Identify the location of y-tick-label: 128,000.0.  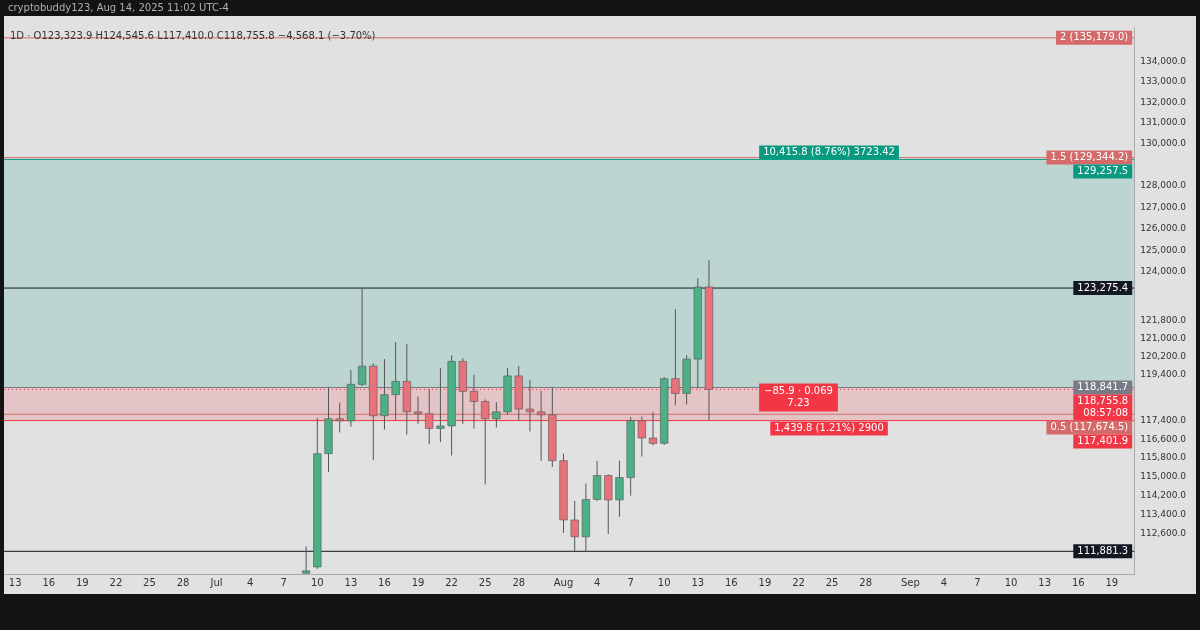
(1163, 185).